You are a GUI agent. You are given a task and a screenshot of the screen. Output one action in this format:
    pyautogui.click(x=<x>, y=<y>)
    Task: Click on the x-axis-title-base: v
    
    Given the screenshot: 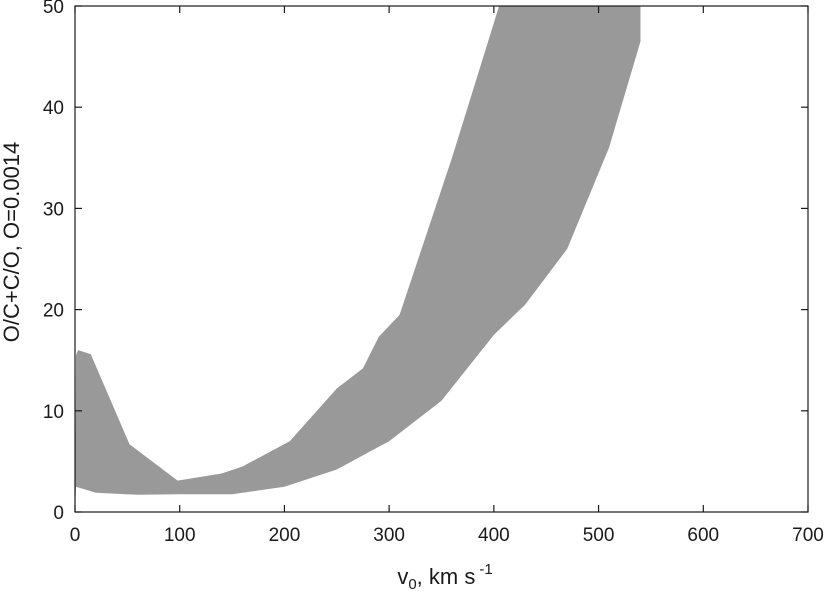 What is the action you would take?
    pyautogui.click(x=402, y=576)
    